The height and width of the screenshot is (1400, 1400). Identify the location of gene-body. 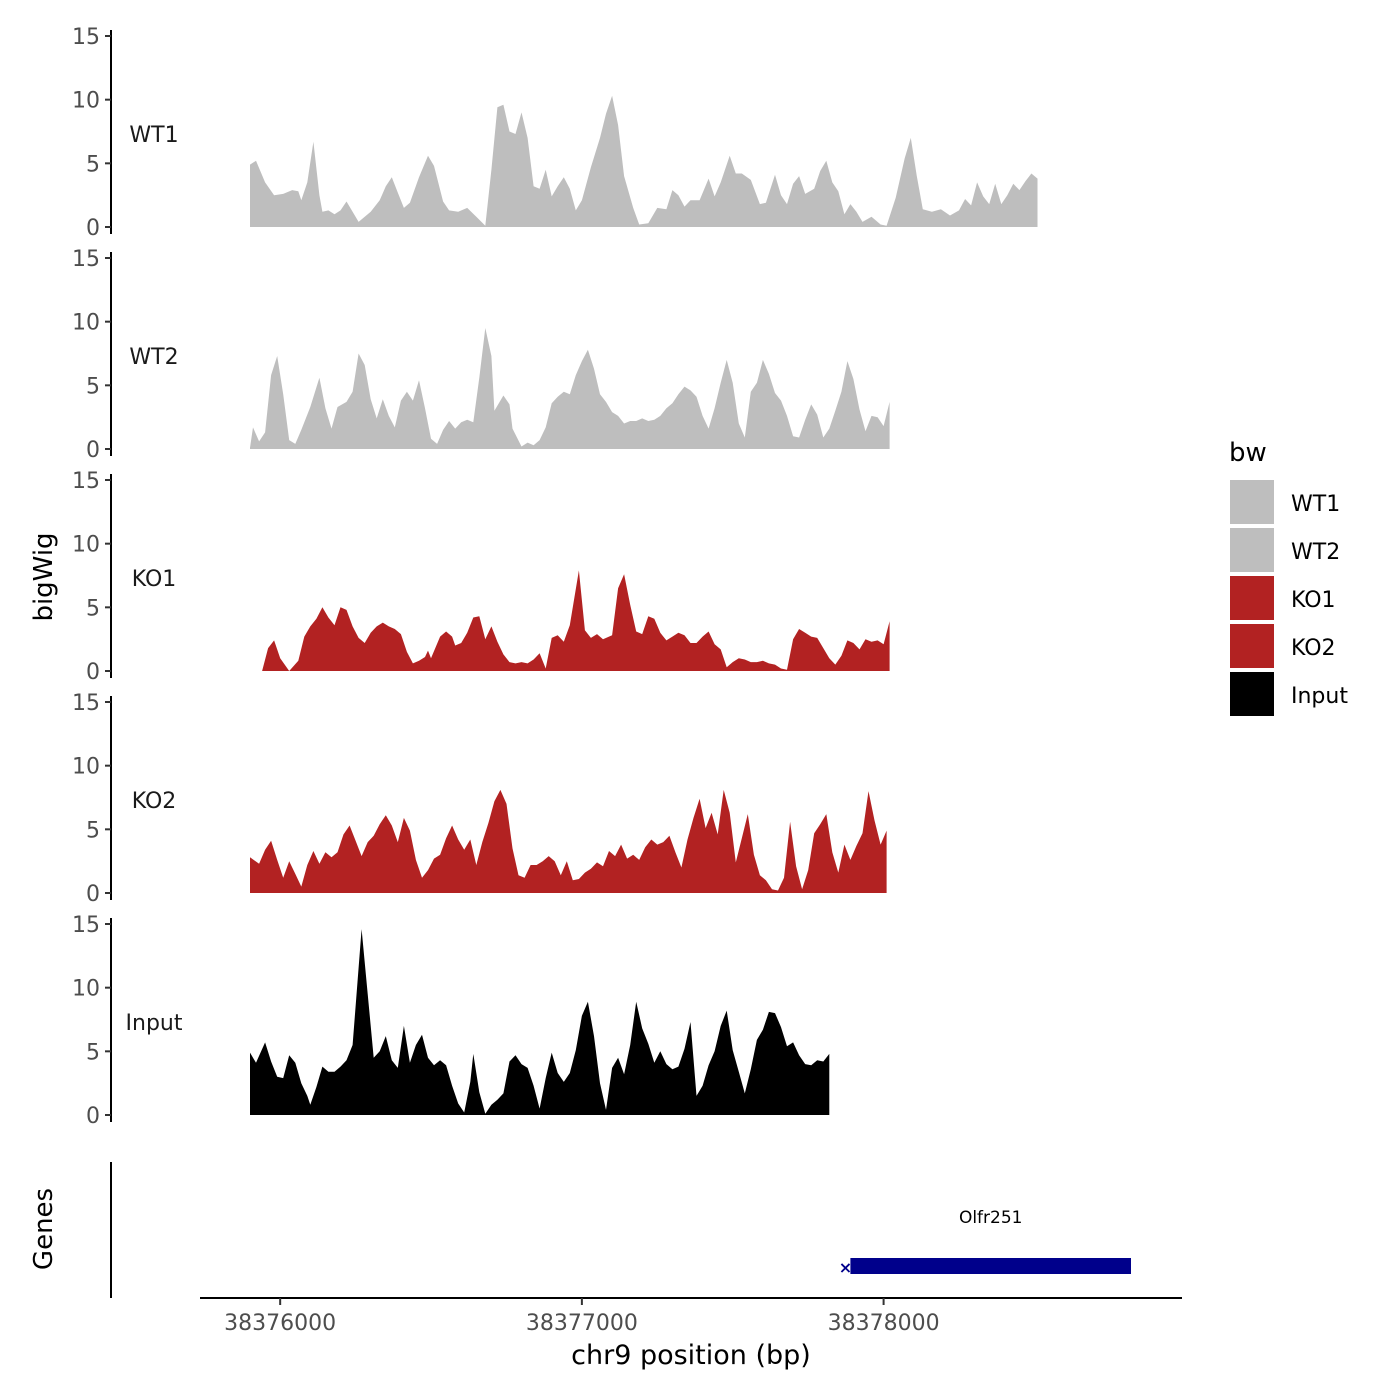
(990, 1266).